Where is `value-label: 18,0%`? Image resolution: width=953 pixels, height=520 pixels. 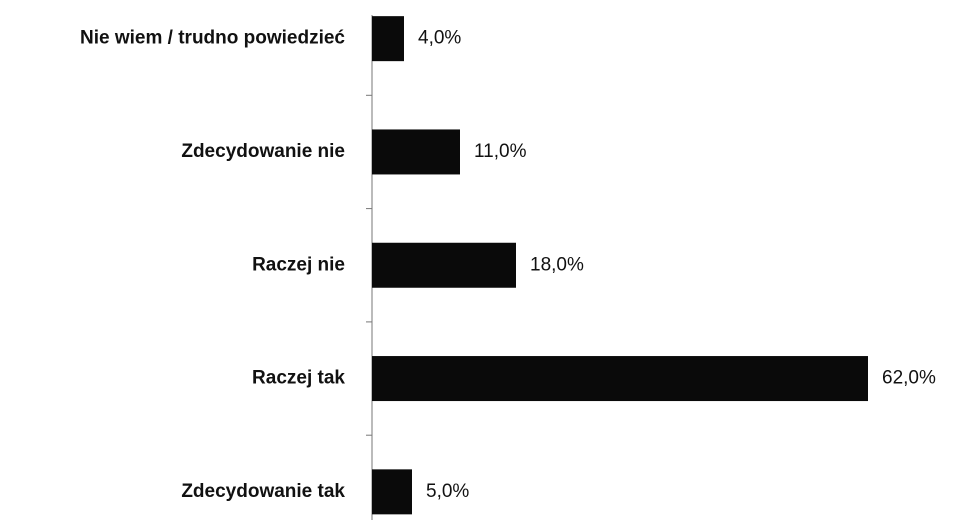 value-label: 18,0% is located at coordinates (557, 264).